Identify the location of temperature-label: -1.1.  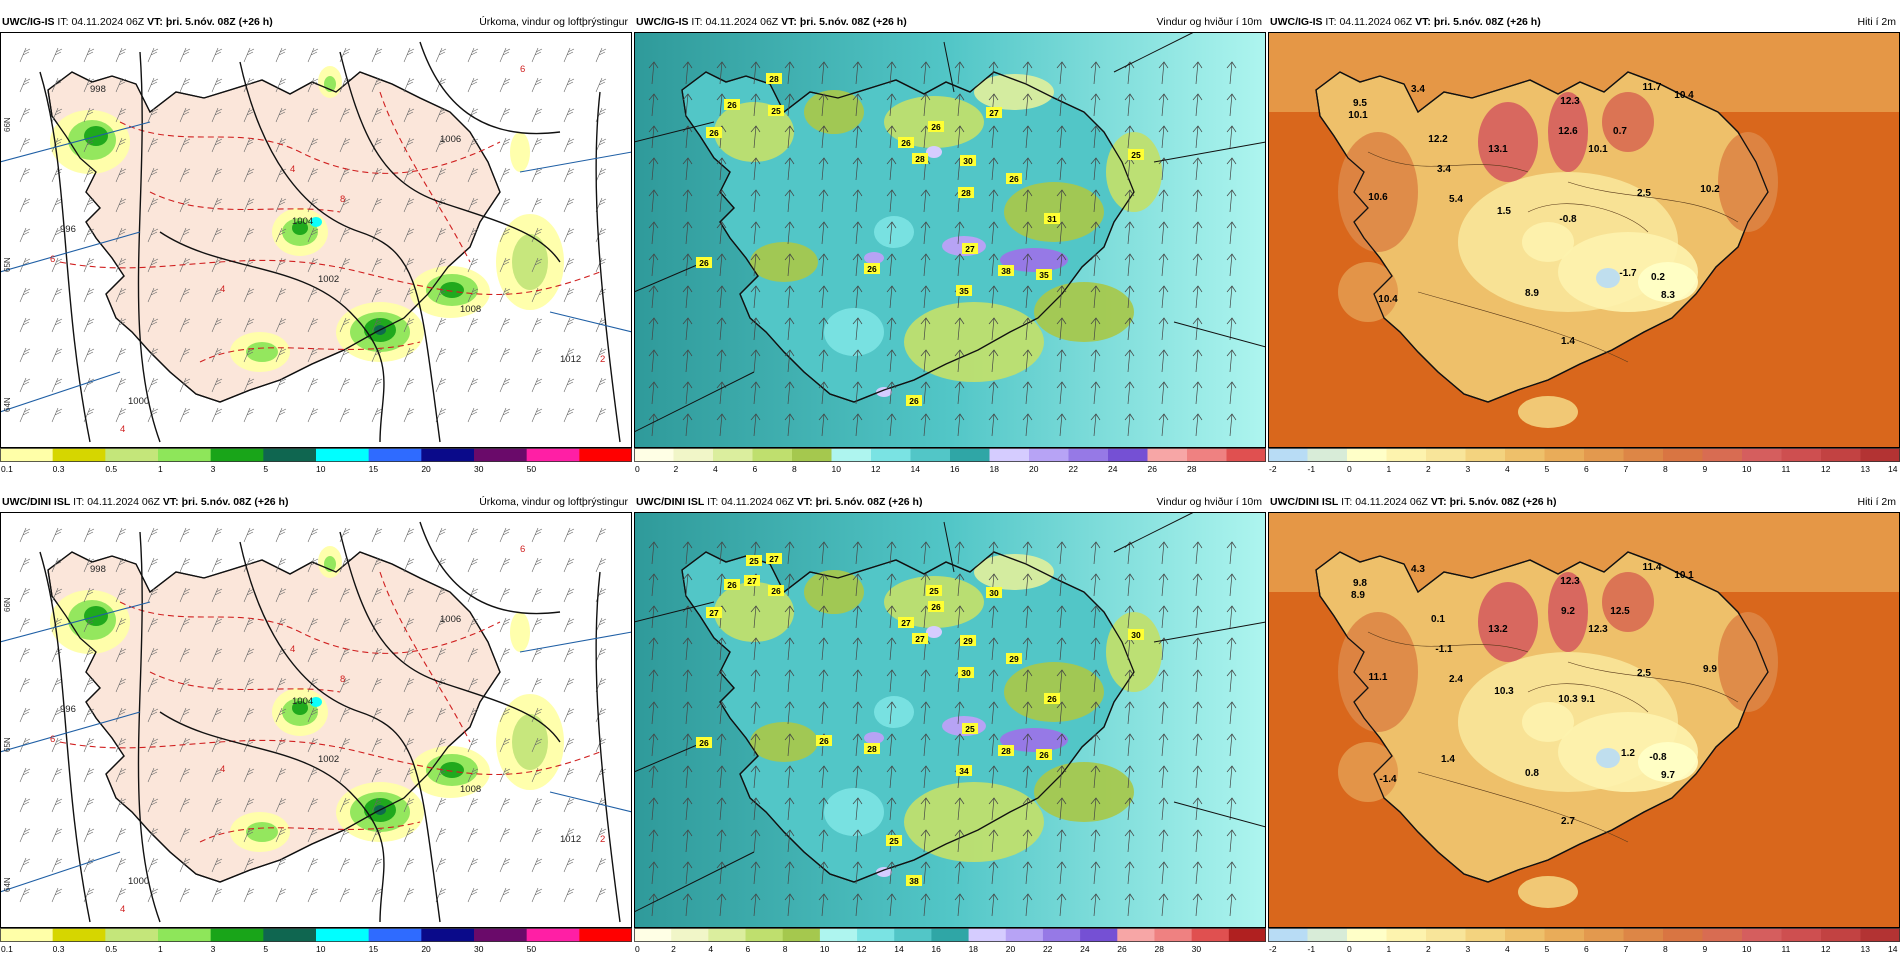
(1444, 649).